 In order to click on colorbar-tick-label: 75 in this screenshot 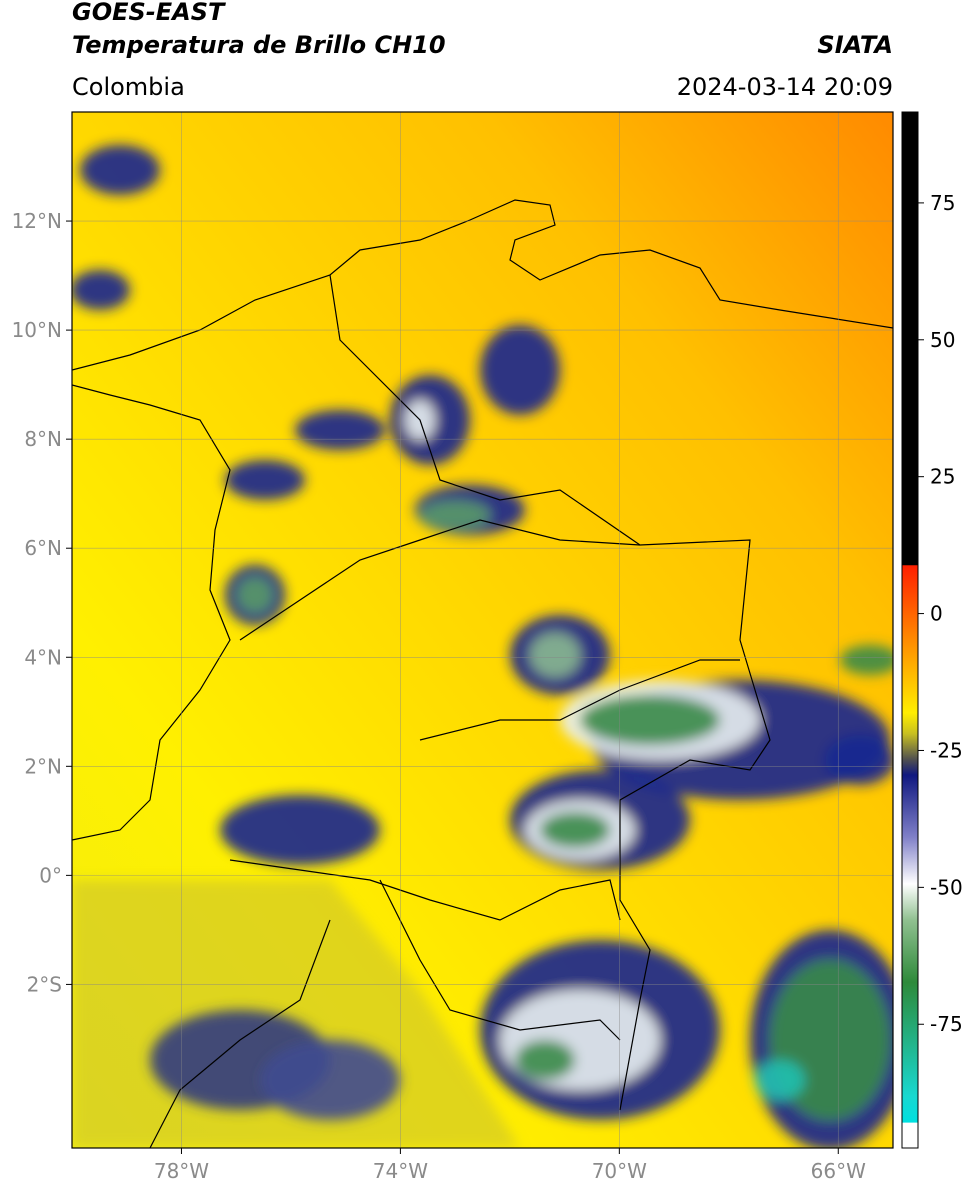, I will do `click(942, 203)`.